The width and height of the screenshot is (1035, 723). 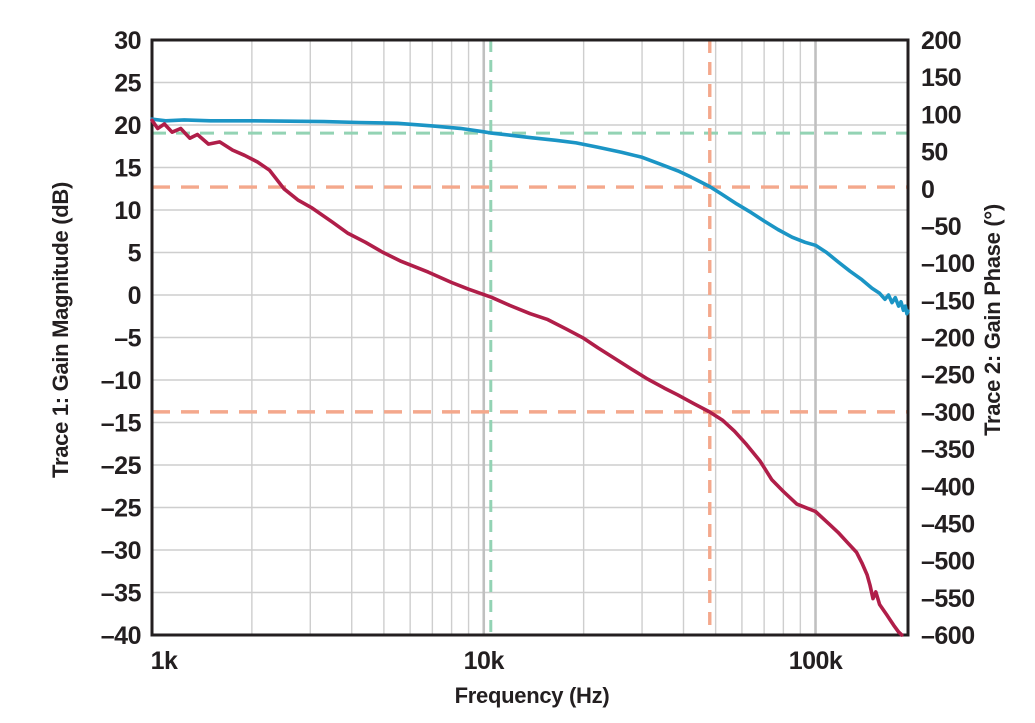 What do you see at coordinates (127, 339) in the screenshot?
I see `left-tick-label: –5` at bounding box center [127, 339].